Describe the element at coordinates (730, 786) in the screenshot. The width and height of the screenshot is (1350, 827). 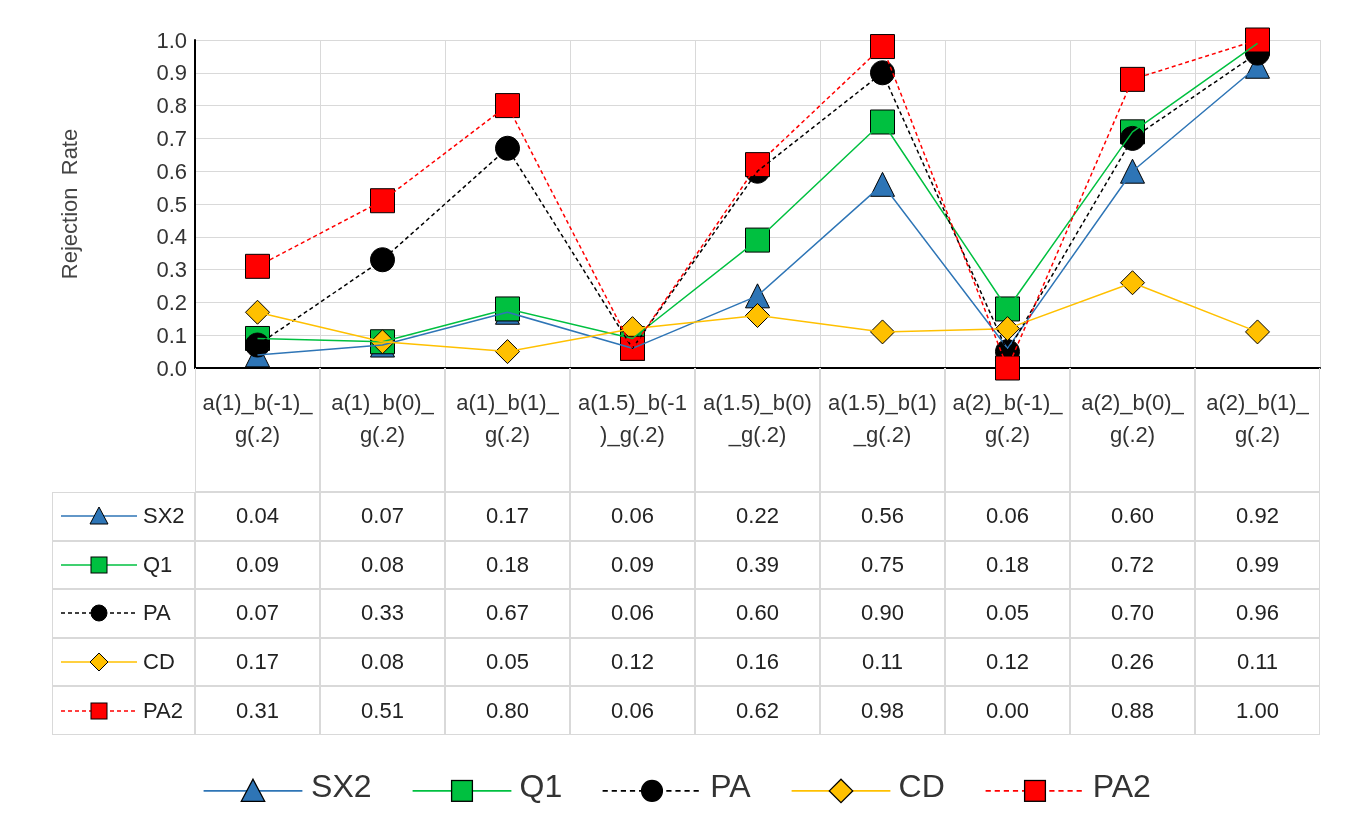
I see `text: PA` at that location.